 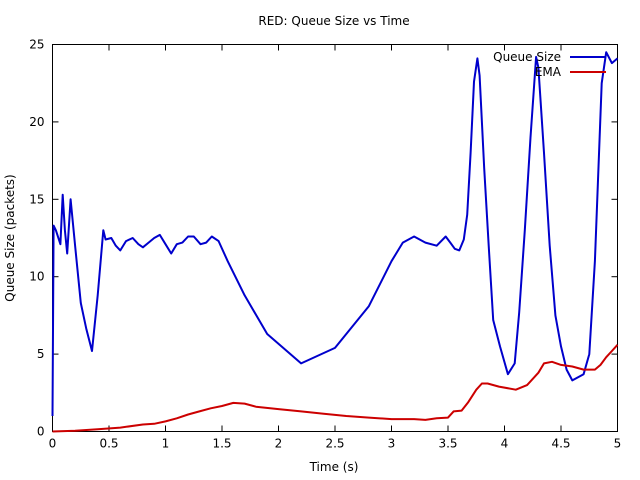 What do you see at coordinates (41, 354) in the screenshot?
I see `y-tick-label: 5` at bounding box center [41, 354].